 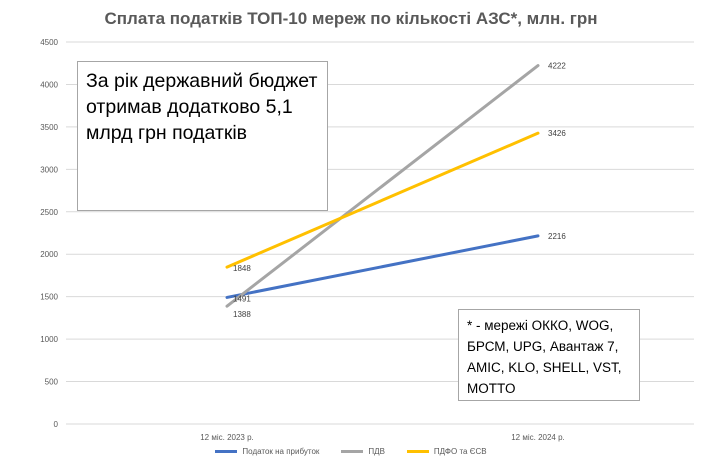 I want to click on y-tick-label: 0, so click(x=56, y=424).